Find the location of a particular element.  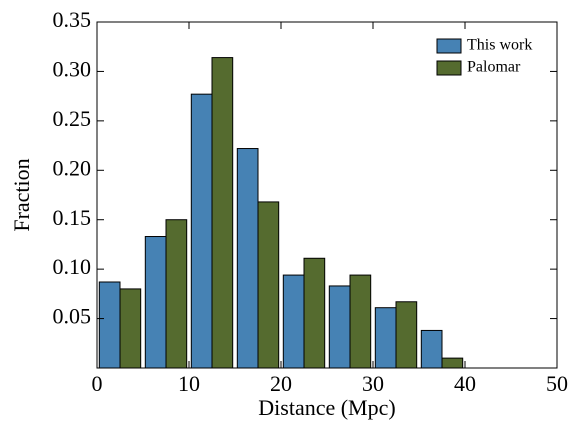

x-tick-label: 10 is located at coordinates (189, 383).